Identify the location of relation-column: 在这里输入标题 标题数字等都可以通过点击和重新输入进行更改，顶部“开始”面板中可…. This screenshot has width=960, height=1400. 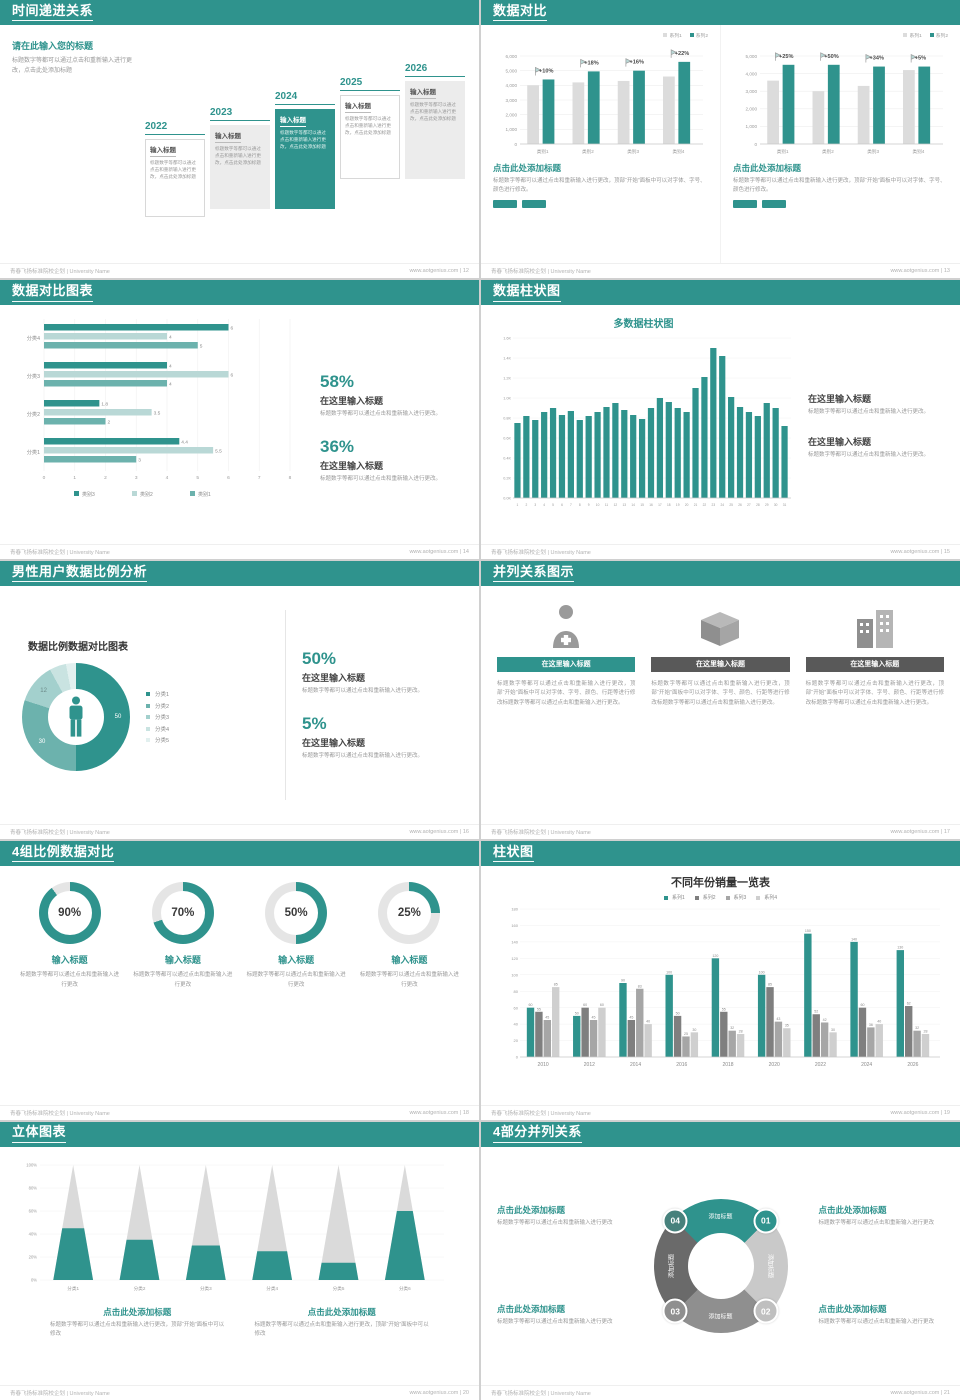
(874, 710).